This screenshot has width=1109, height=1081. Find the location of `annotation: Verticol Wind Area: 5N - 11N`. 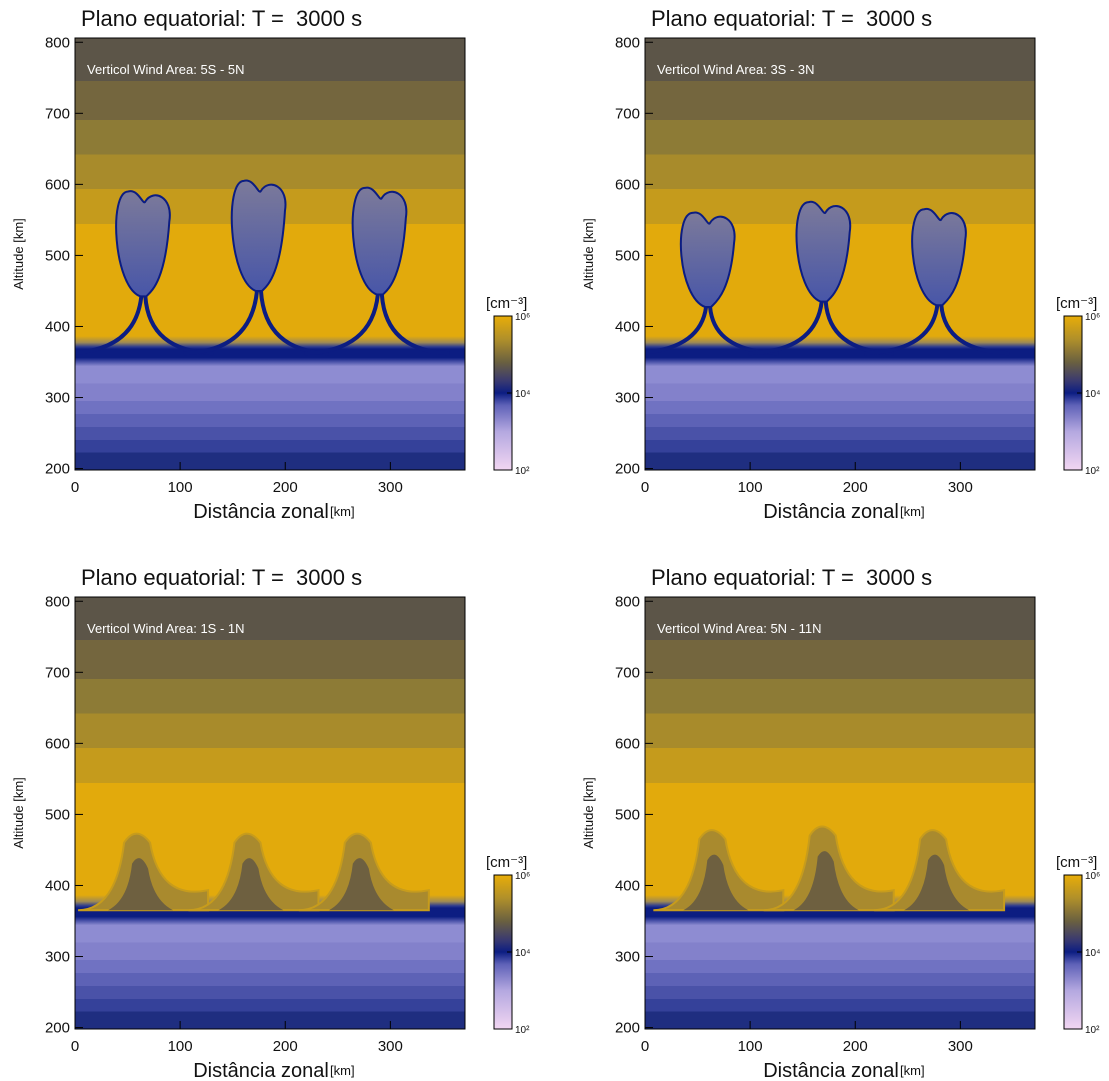

annotation: Verticol Wind Area: 5N - 11N is located at coordinates (739, 628).